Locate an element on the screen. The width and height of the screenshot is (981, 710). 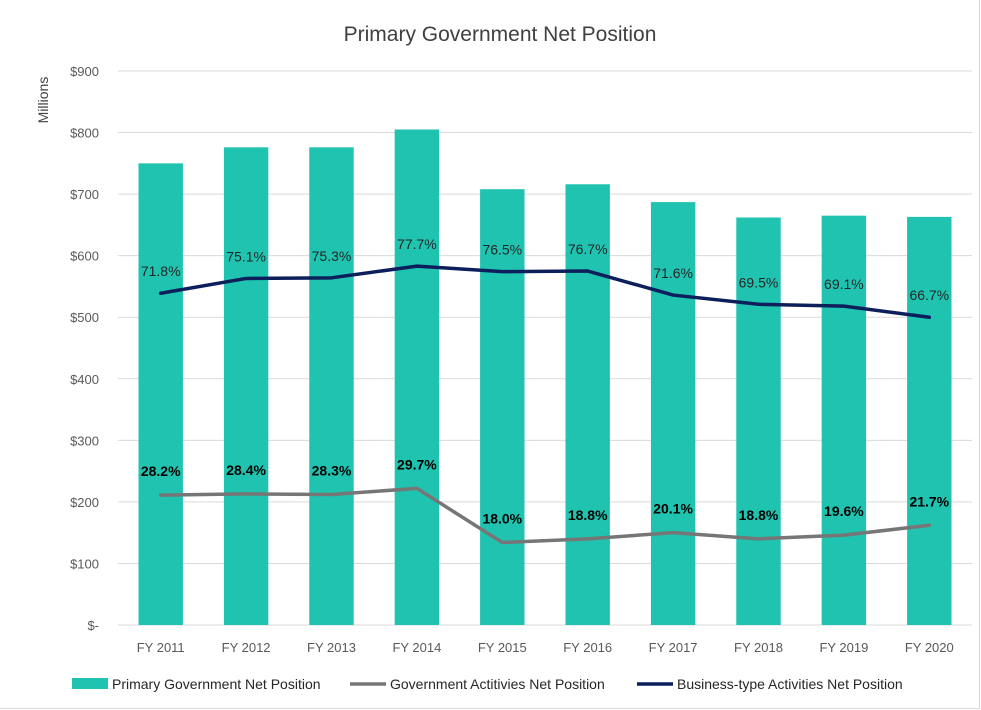
y-tick-label: $700 is located at coordinates (84, 194).